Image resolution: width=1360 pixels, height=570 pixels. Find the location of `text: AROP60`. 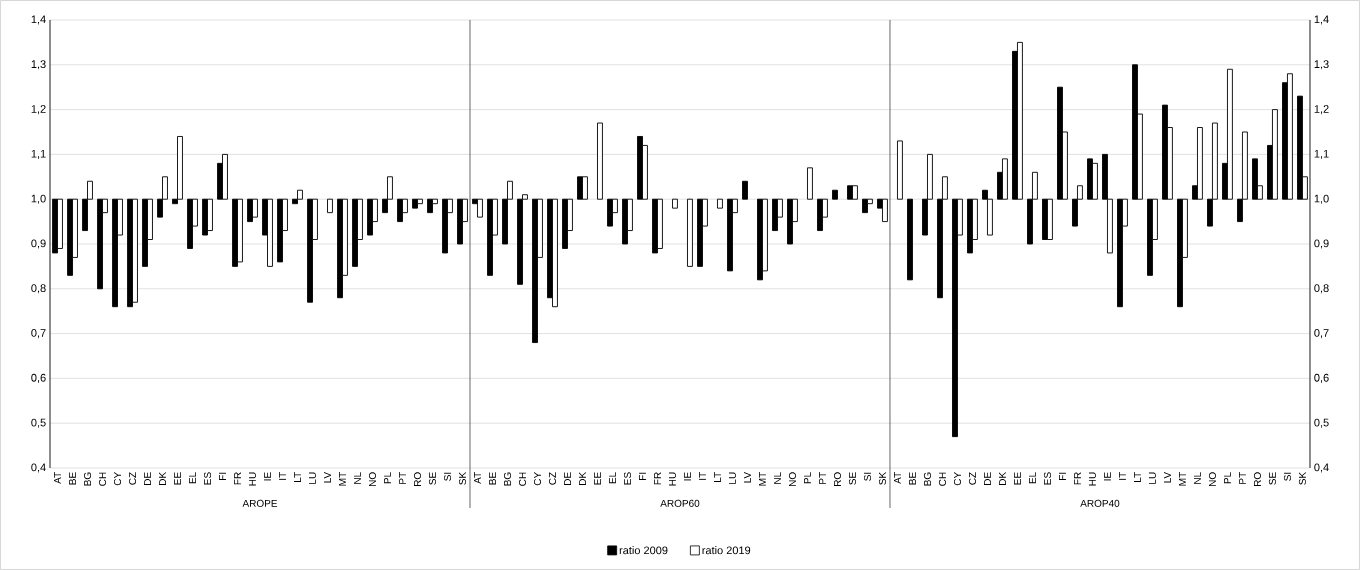

text: AROP60 is located at coordinates (680, 503).